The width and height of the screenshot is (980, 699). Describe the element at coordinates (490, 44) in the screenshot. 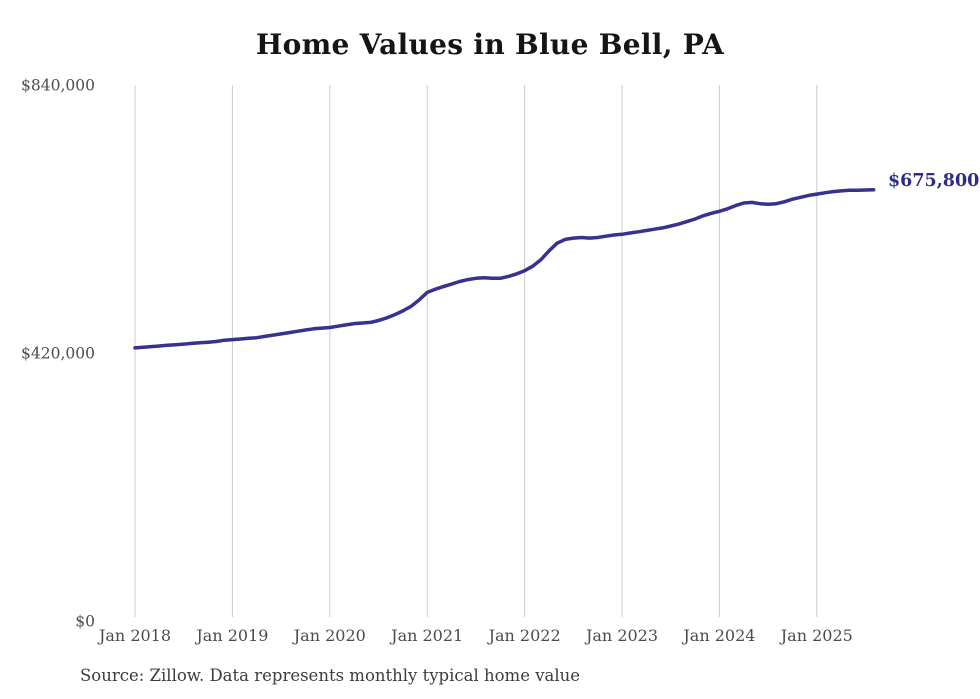

I see `chart-title: Home Values in Blue Bell, PA` at that location.